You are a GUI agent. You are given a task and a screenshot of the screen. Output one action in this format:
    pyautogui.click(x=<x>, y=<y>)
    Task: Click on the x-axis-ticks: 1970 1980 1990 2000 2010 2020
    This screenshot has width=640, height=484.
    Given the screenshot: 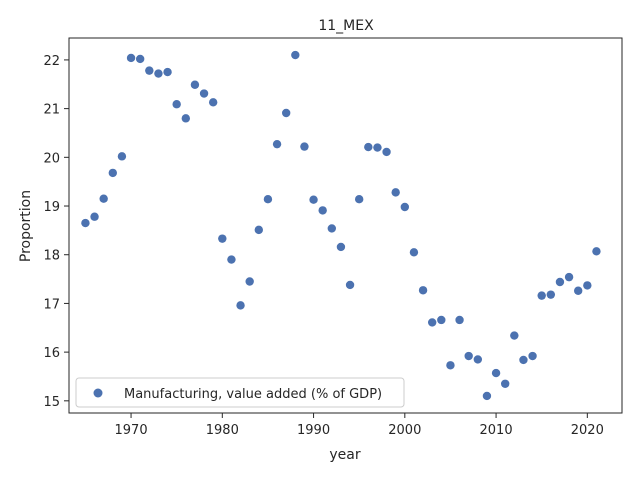 What is the action you would take?
    pyautogui.click(x=359, y=425)
    